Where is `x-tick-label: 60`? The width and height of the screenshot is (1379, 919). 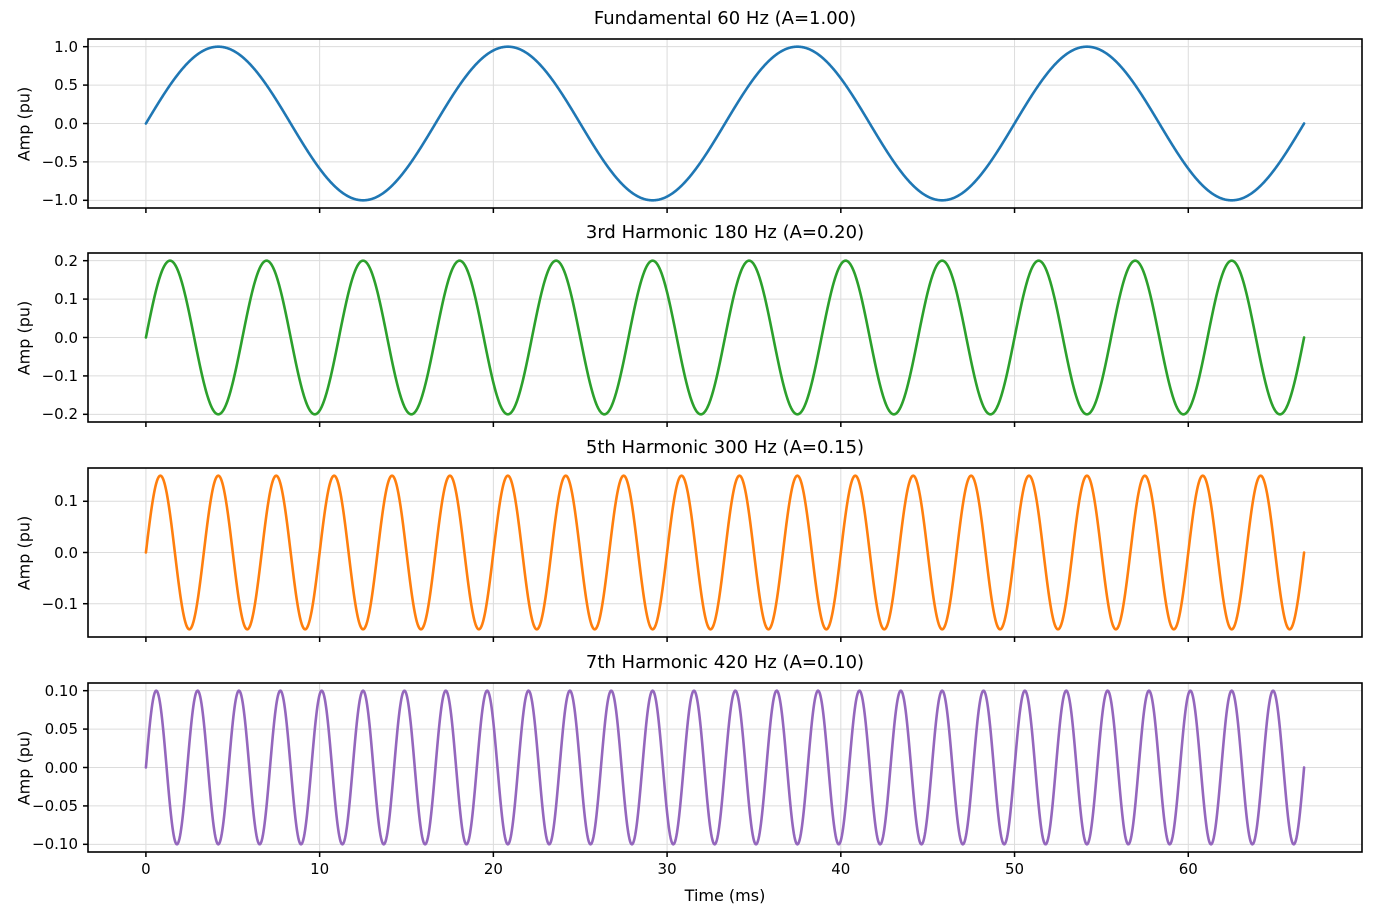
x-tick-label: 60 is located at coordinates (1188, 869).